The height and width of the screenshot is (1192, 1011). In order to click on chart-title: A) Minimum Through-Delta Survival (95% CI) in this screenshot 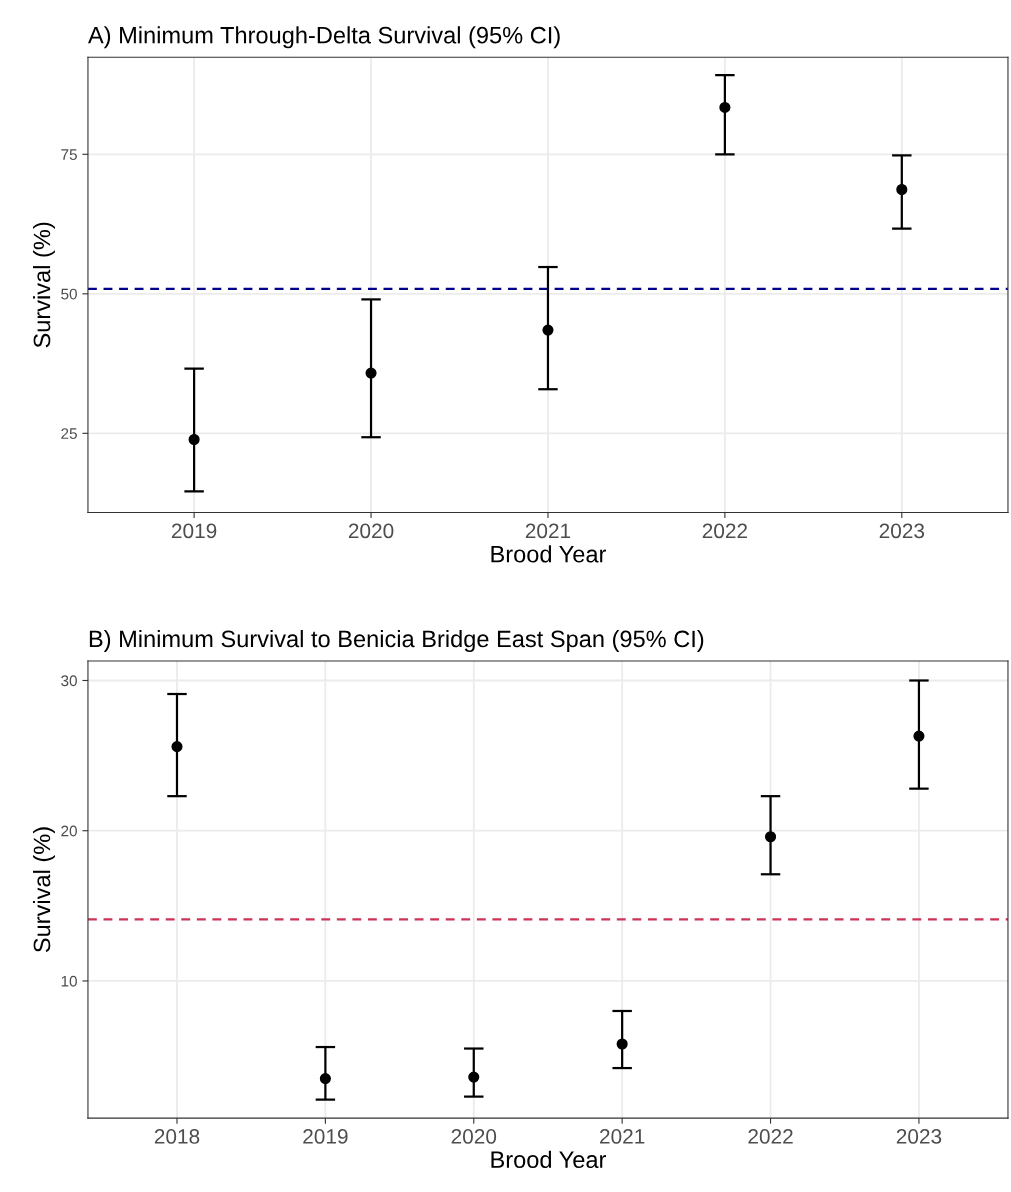, I will do `click(324, 37)`.